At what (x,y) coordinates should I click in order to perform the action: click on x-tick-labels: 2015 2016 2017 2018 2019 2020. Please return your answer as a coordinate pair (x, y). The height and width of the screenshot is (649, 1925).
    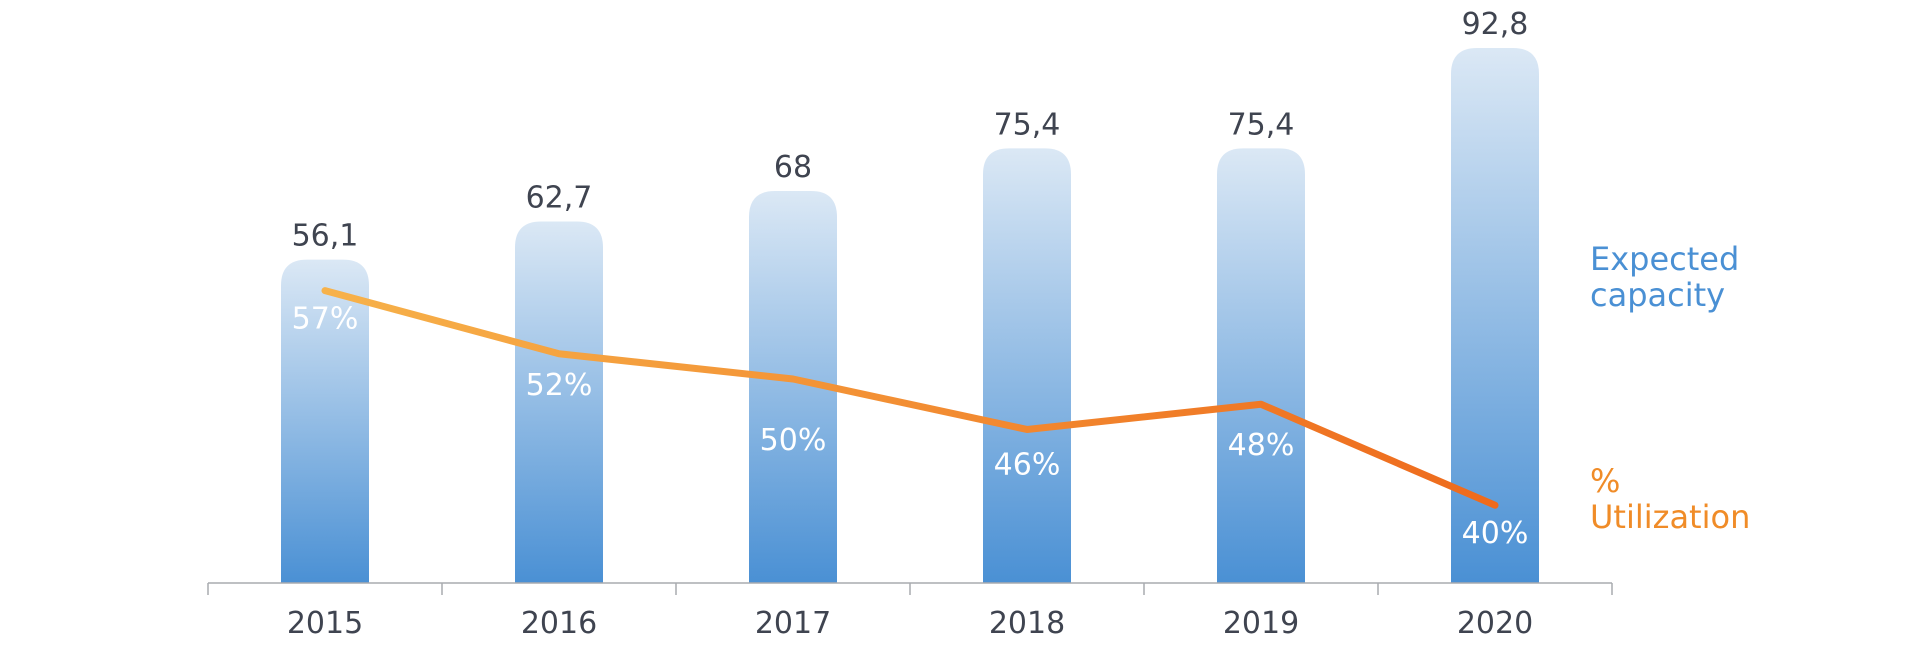
    Looking at the image, I should click on (910, 623).